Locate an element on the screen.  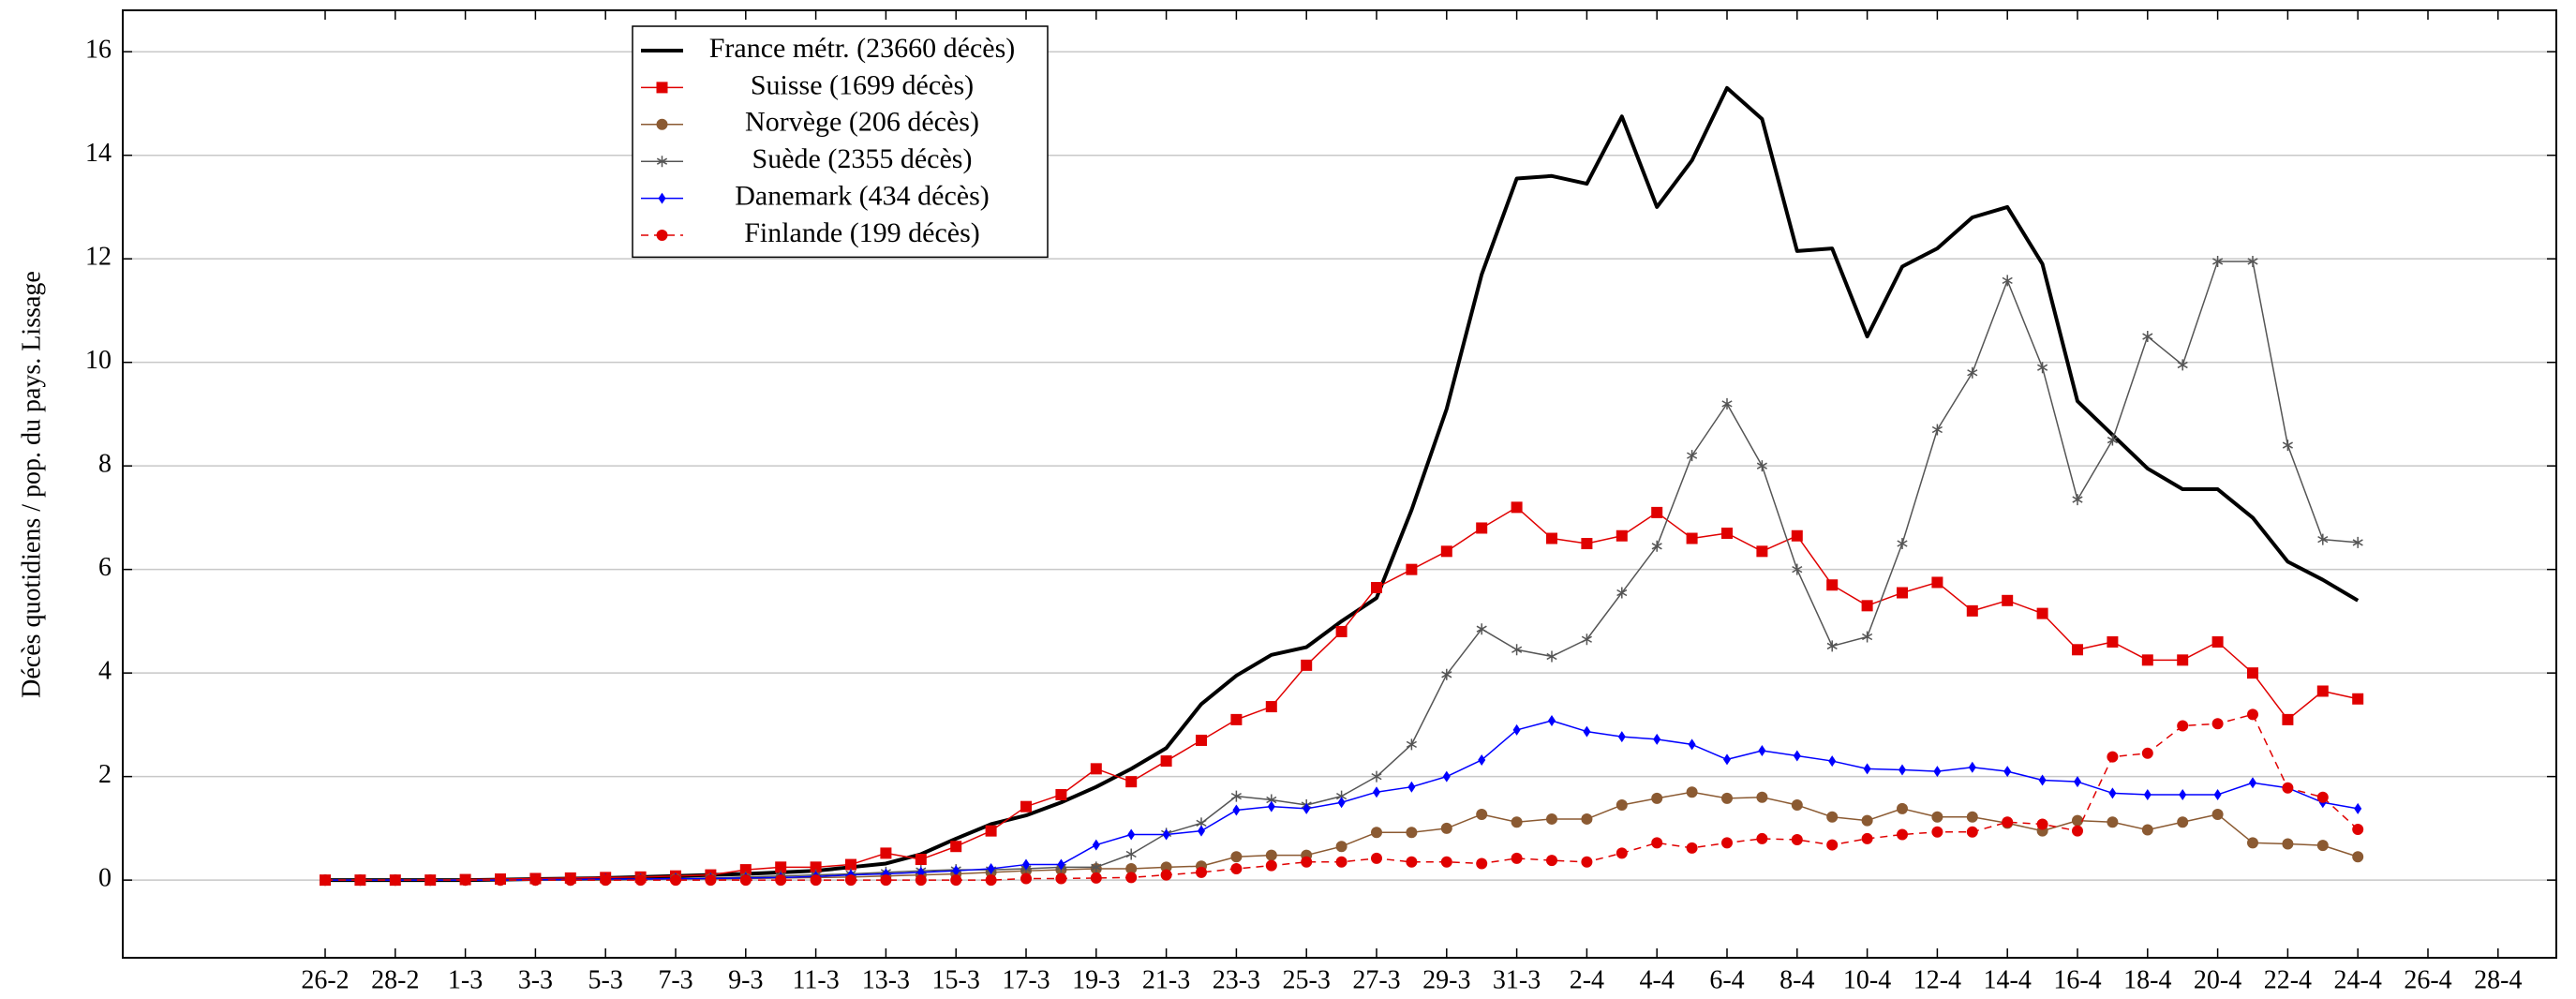
legend-box is located at coordinates (840, 142).